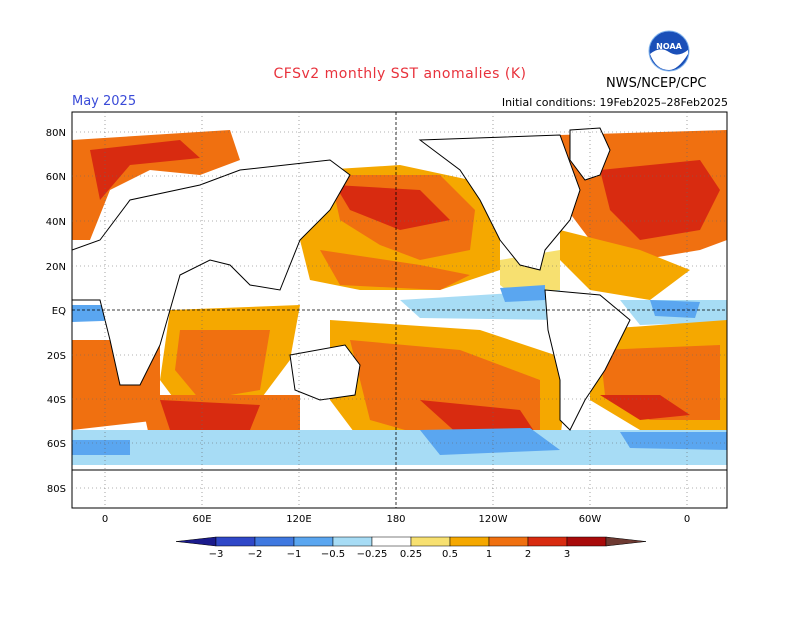  What do you see at coordinates (298, 519) in the screenshot?
I see `lon-label: 120E` at bounding box center [298, 519].